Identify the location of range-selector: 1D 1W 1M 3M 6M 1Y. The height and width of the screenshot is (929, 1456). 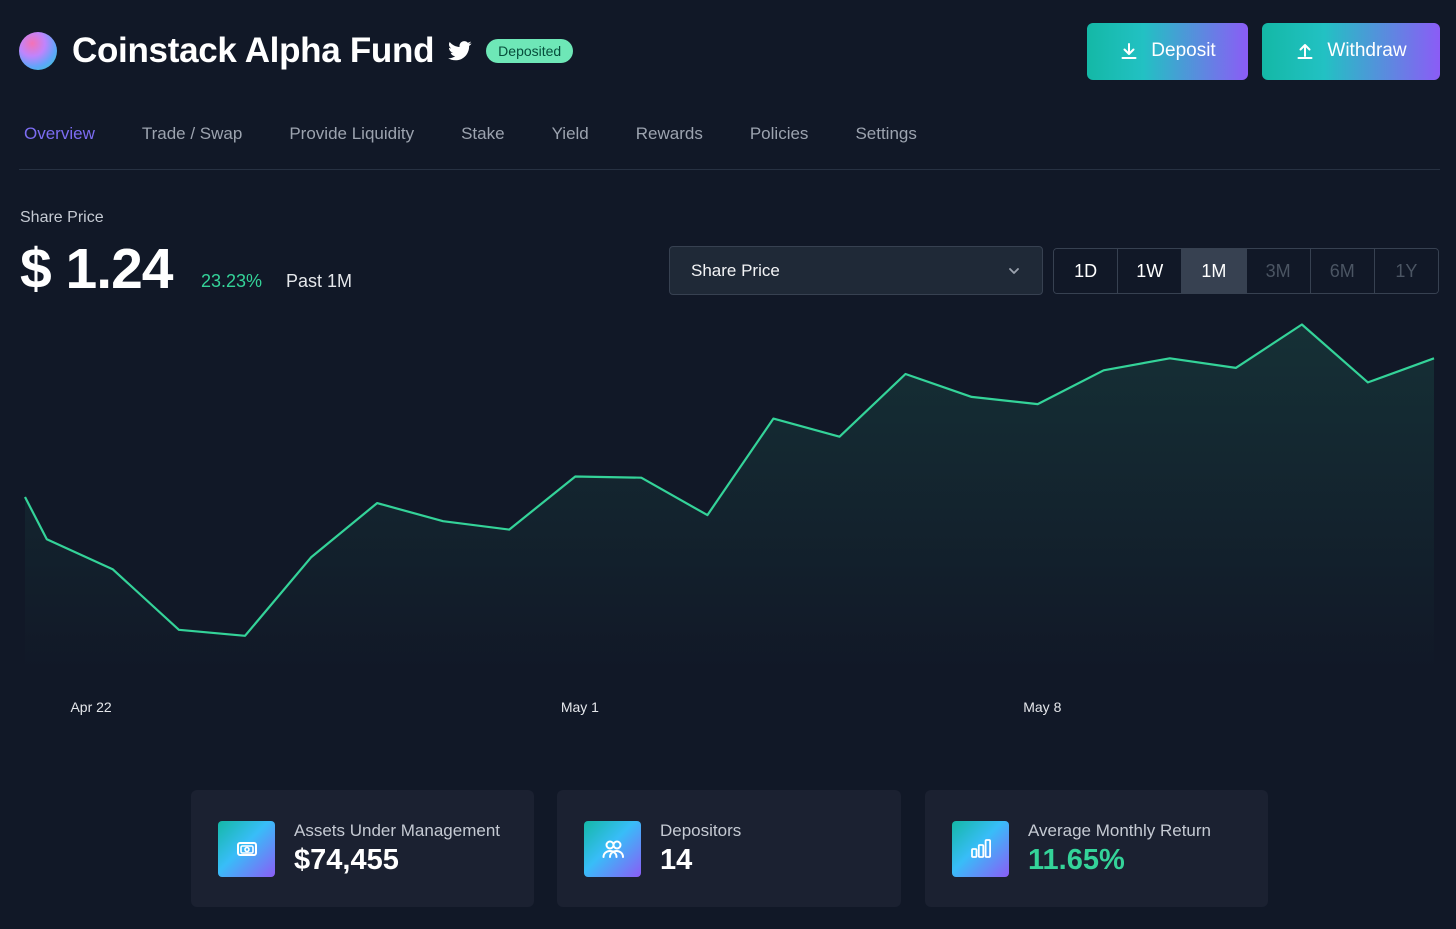
(1246, 271).